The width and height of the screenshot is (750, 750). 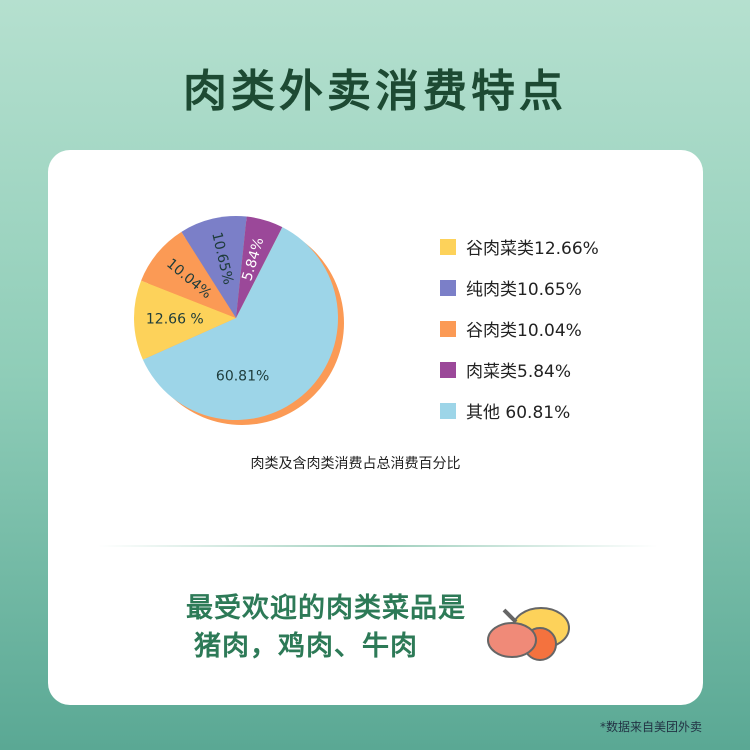 I want to click on popular-dishes: 最受欢迎的肉类菜品是 猪肉，鸡肉、牛肉, so click(x=326, y=628).